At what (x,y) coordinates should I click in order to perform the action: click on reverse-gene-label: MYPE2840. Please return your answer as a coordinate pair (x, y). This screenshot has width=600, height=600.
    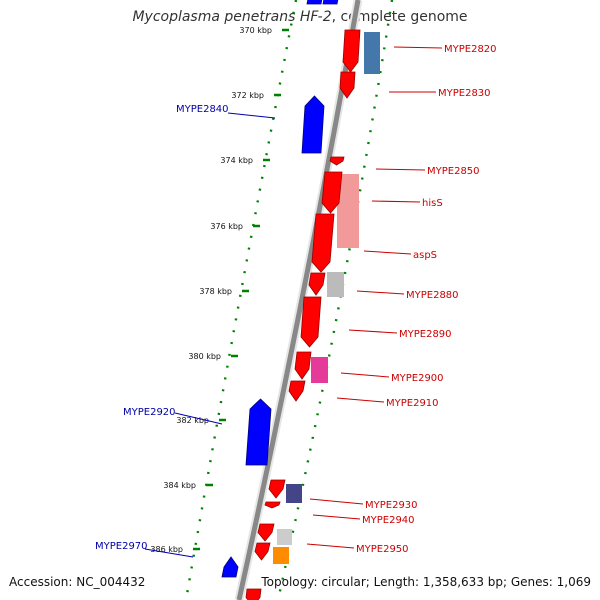
    Looking at the image, I should click on (202, 109).